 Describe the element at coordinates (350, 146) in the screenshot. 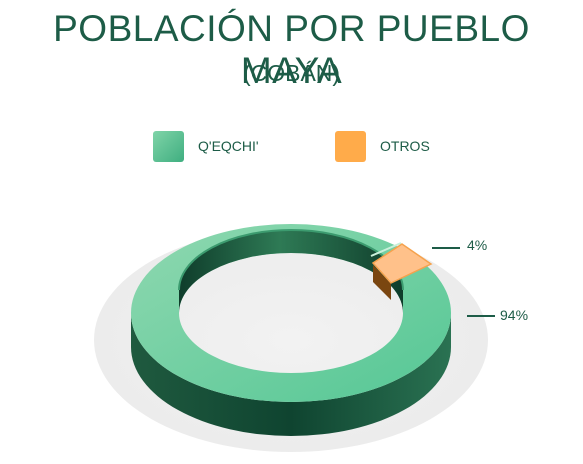

I see `legend-swatch-otros` at that location.